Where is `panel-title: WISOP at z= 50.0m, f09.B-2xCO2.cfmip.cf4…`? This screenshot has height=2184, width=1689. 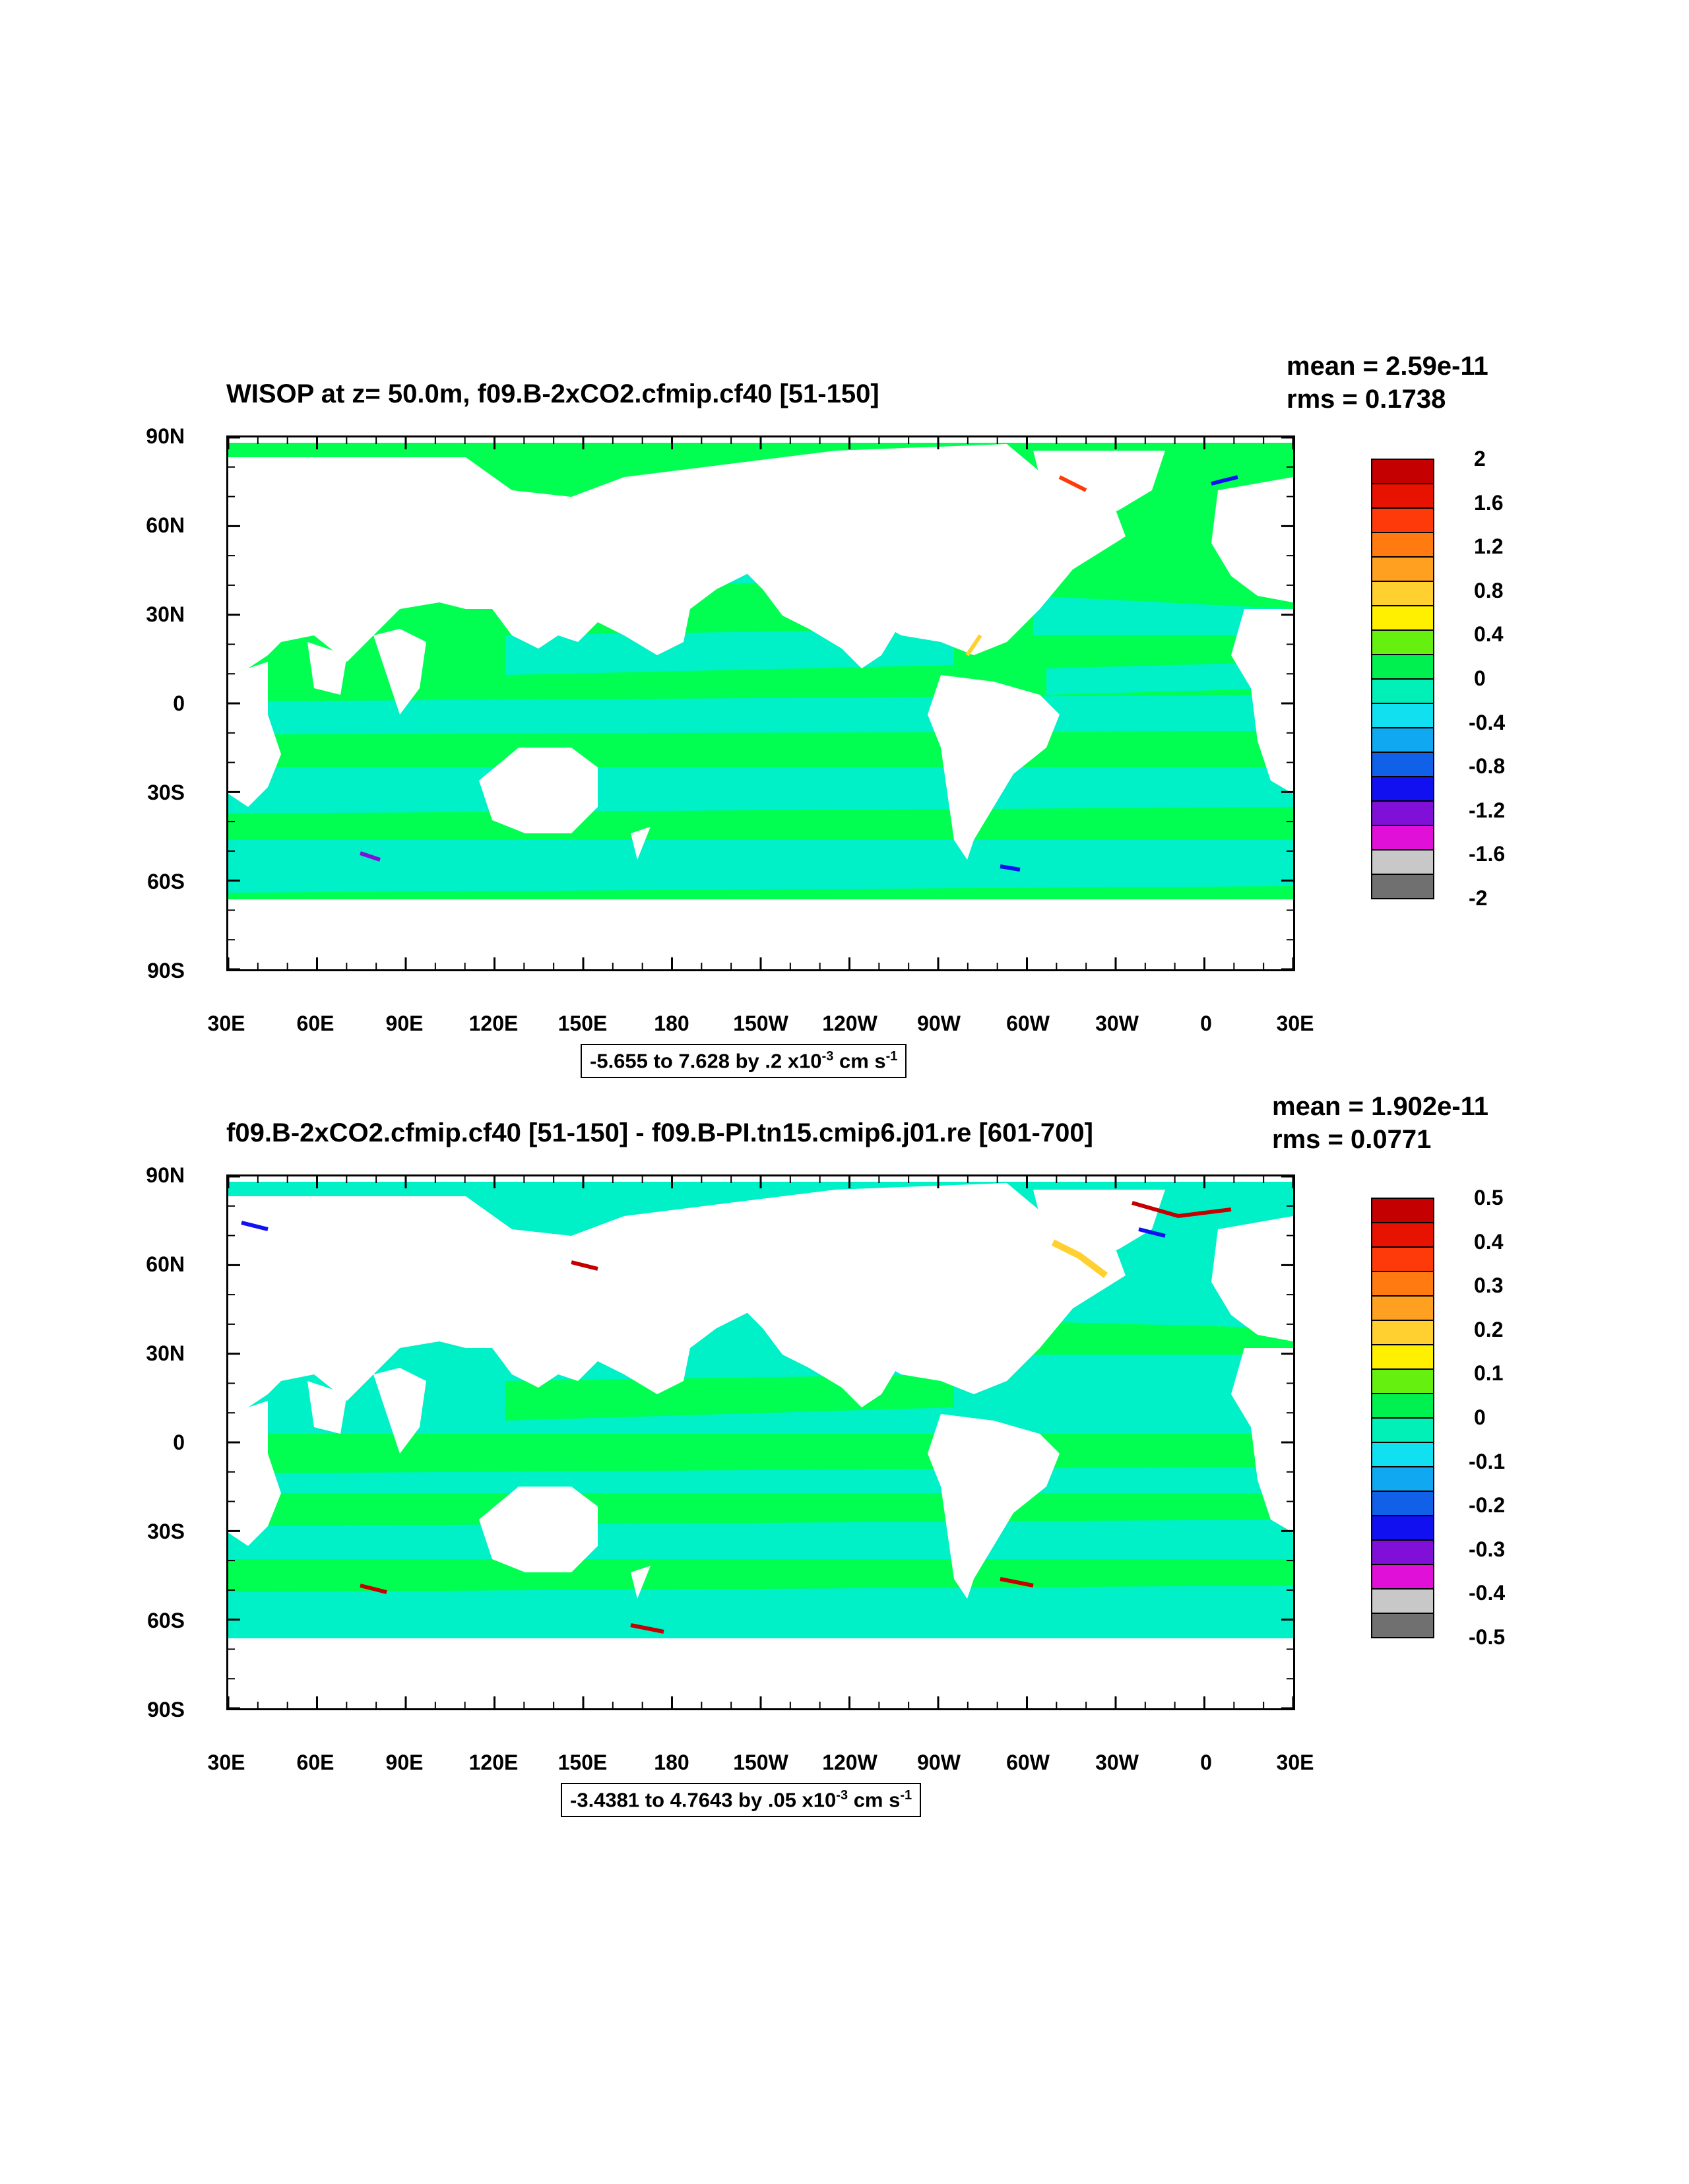
panel-title: WISOP at z= 50.0m, f09.B-2xCO2.cfmip.cf4… is located at coordinates (552, 393).